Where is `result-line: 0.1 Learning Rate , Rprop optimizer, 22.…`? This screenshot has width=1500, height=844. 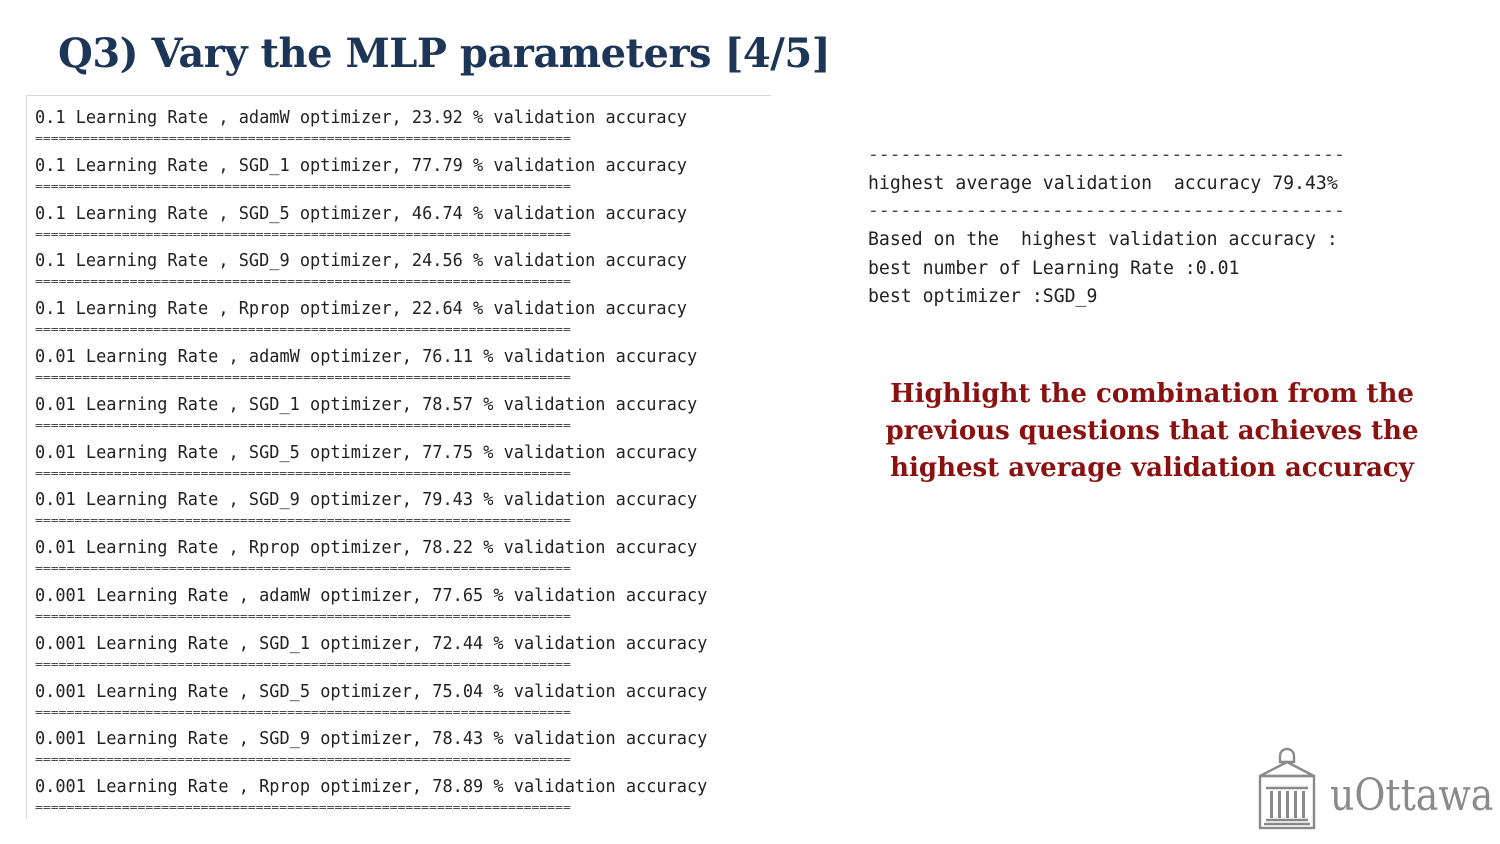
result-line: 0.1 Learning Rate , Rprop optimizer, 22.… is located at coordinates (361, 309).